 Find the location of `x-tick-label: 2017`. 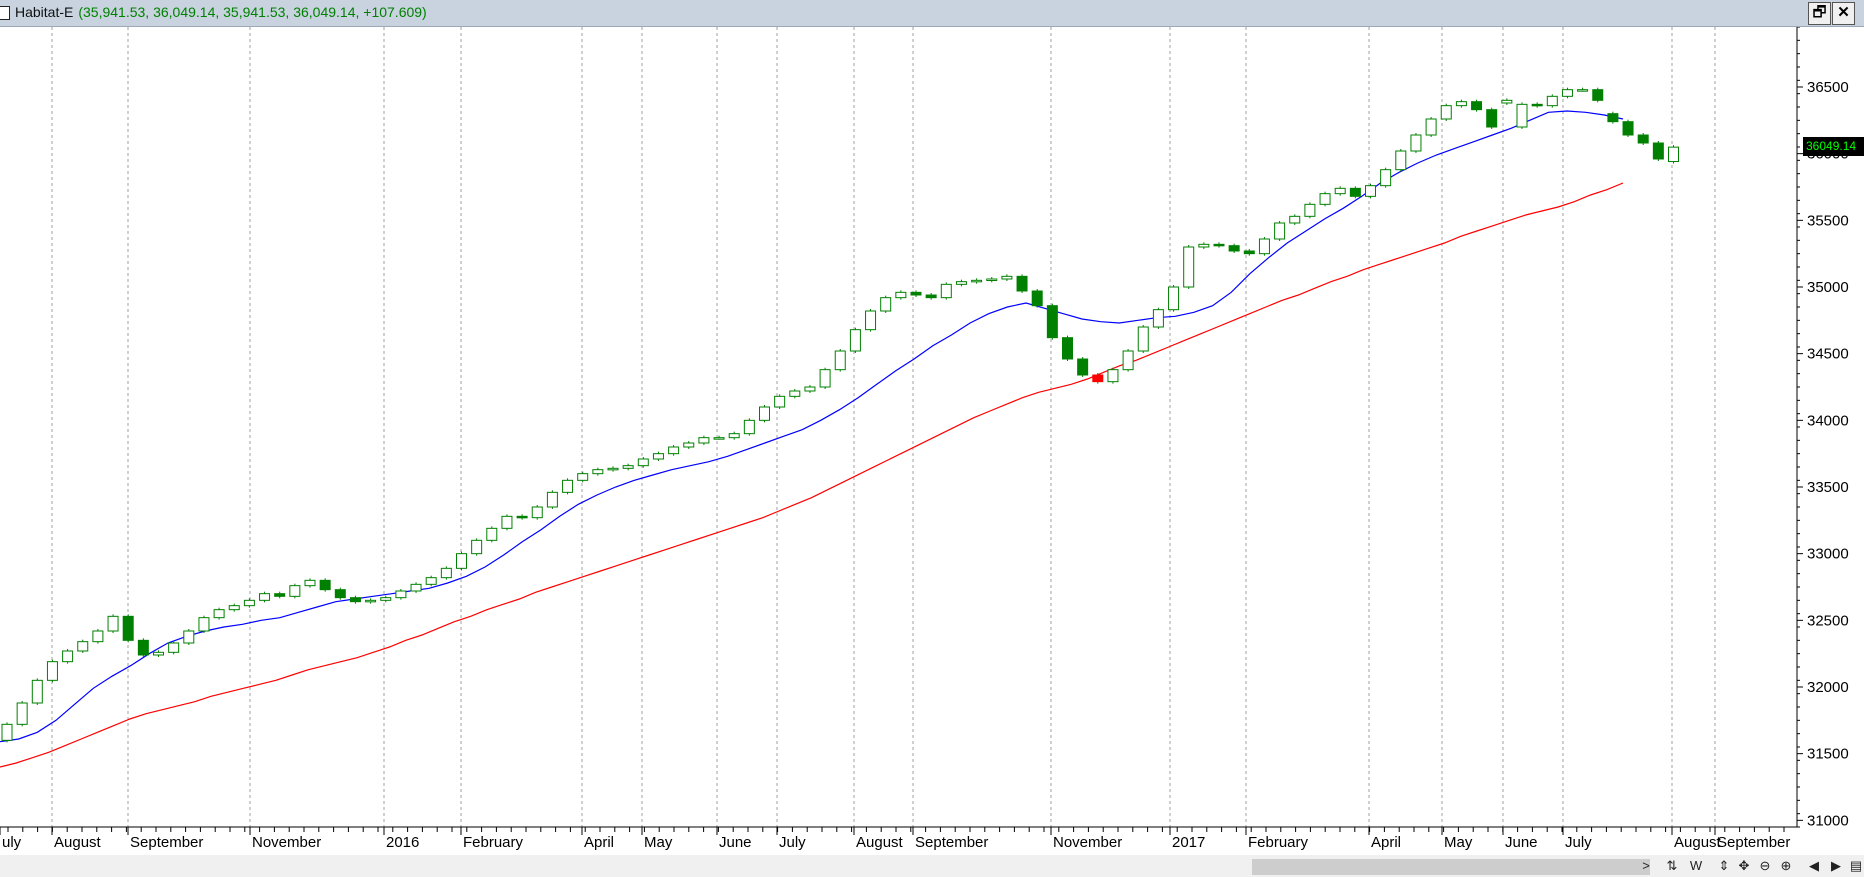

x-tick-label: 2017 is located at coordinates (1188, 842).